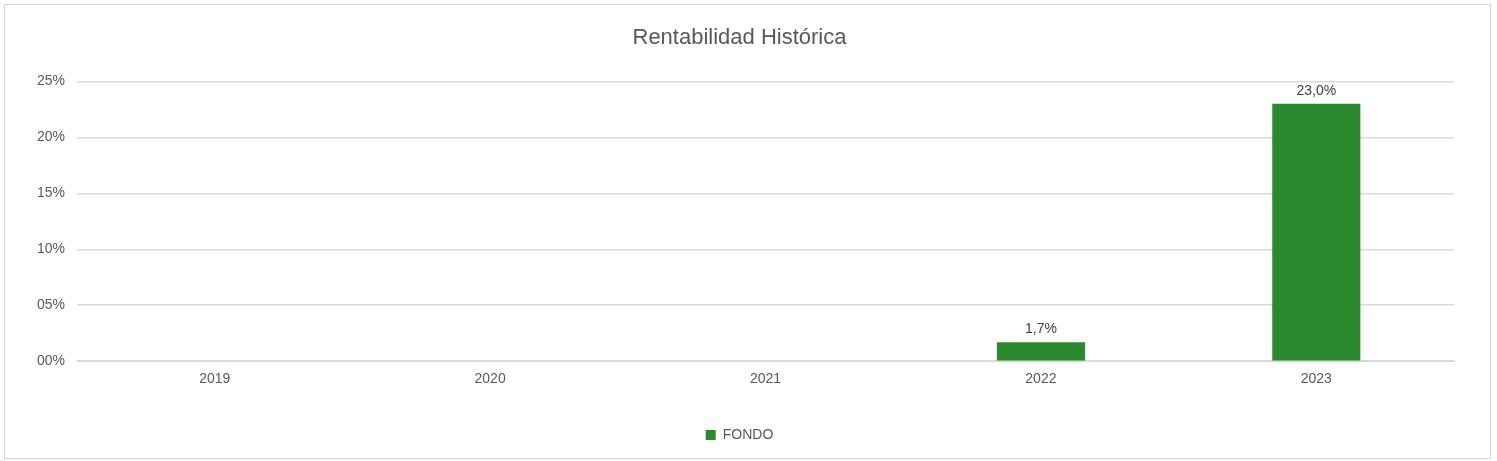 This screenshot has height=461, width=1497. I want to click on y-tick-label: 10%, so click(51, 248).